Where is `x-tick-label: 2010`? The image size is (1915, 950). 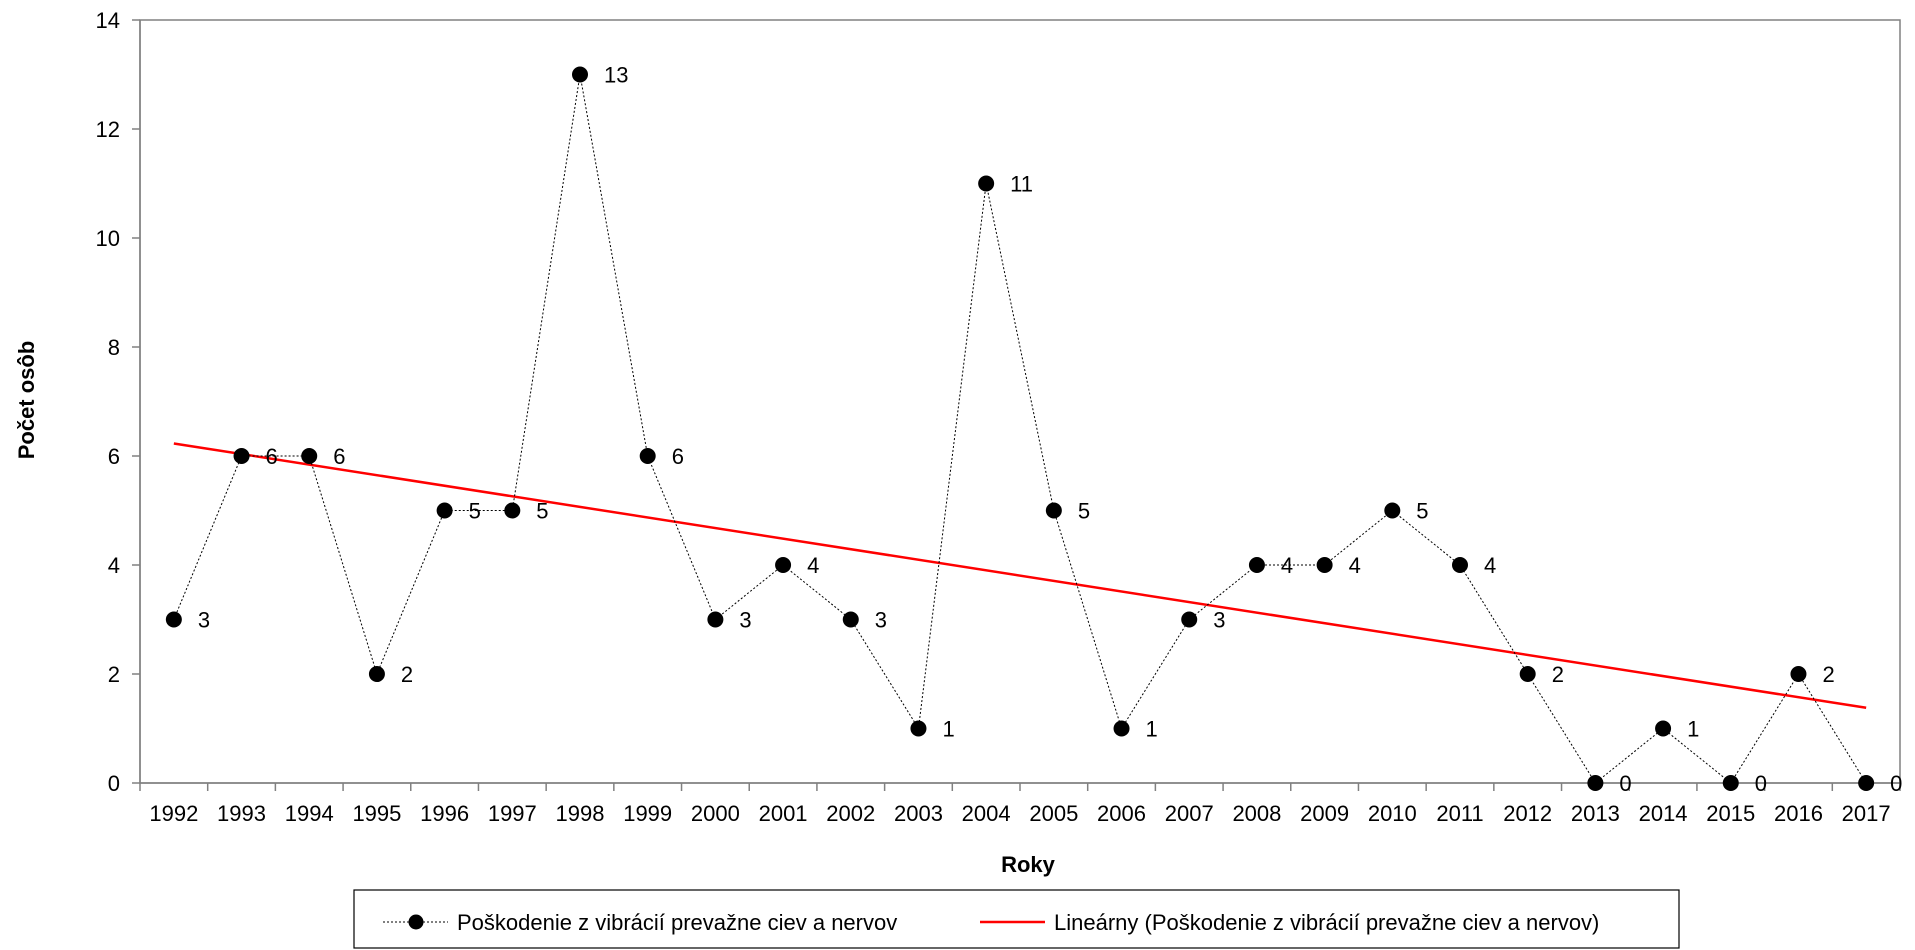
x-tick-label: 2010 is located at coordinates (1392, 813).